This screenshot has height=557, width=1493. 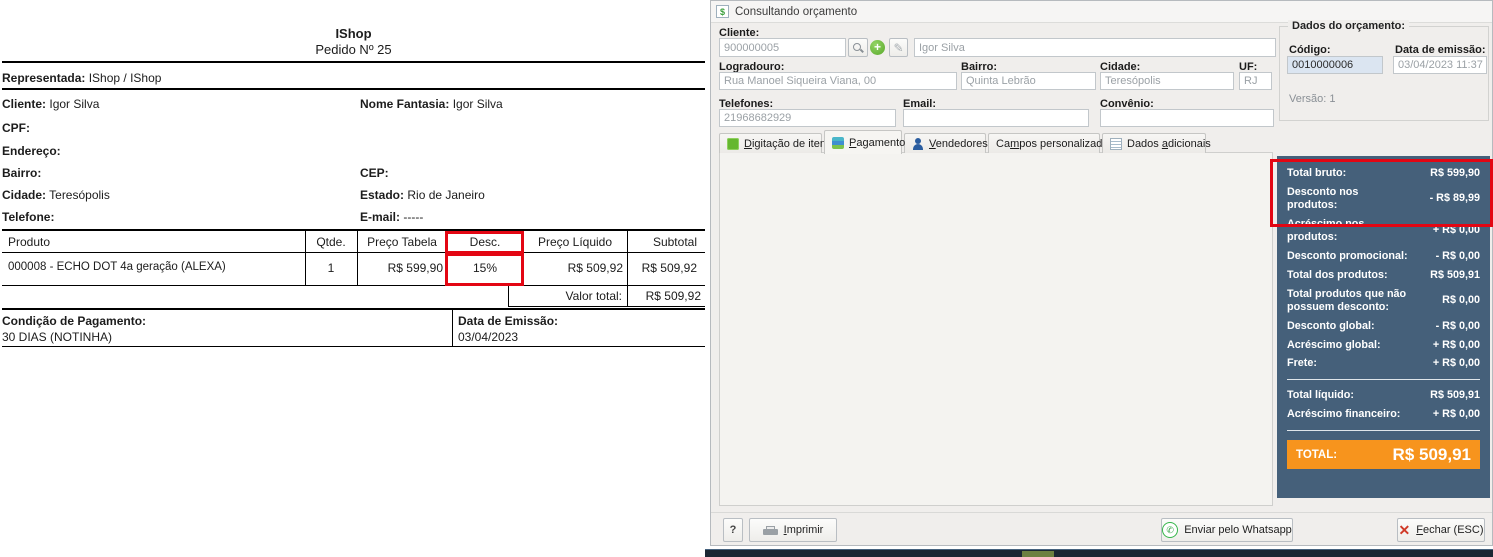 I want to click on codigo-input: 0010000006, so click(x=1335, y=65).